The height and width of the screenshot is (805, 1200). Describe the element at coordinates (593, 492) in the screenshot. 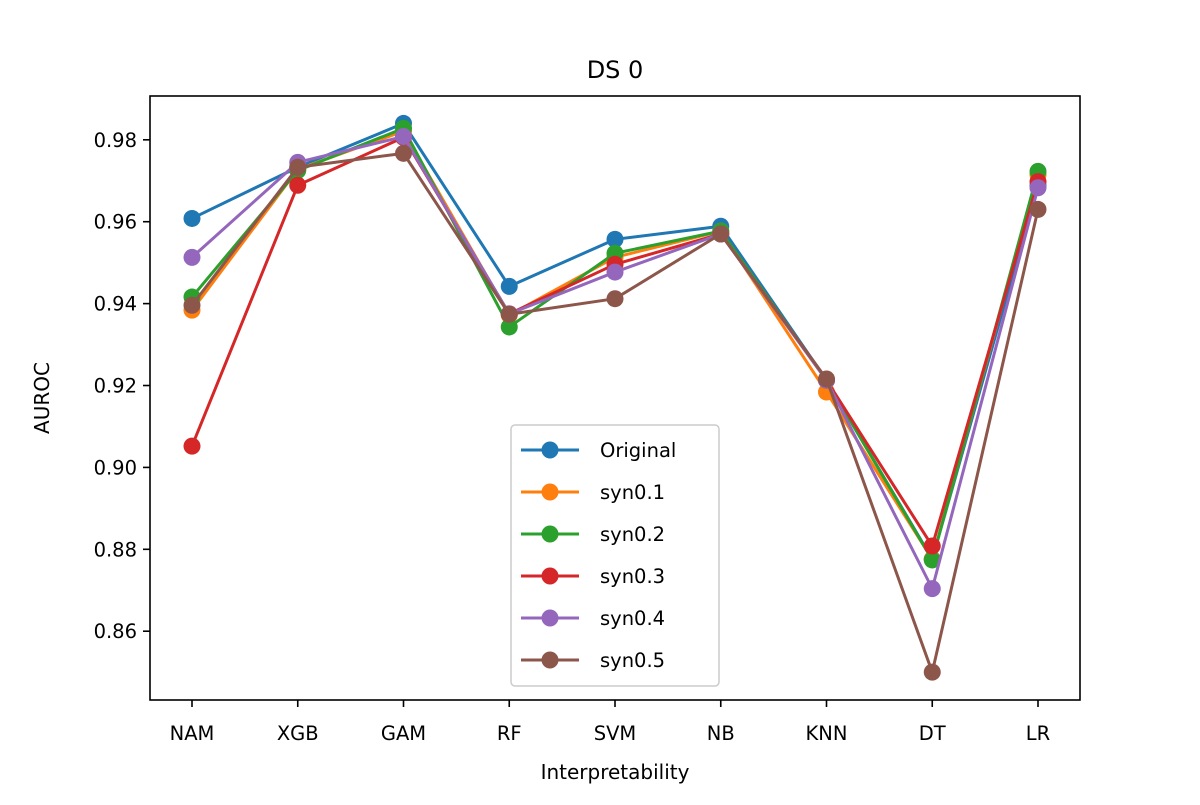

I see `legend-item: syn0.1` at that location.